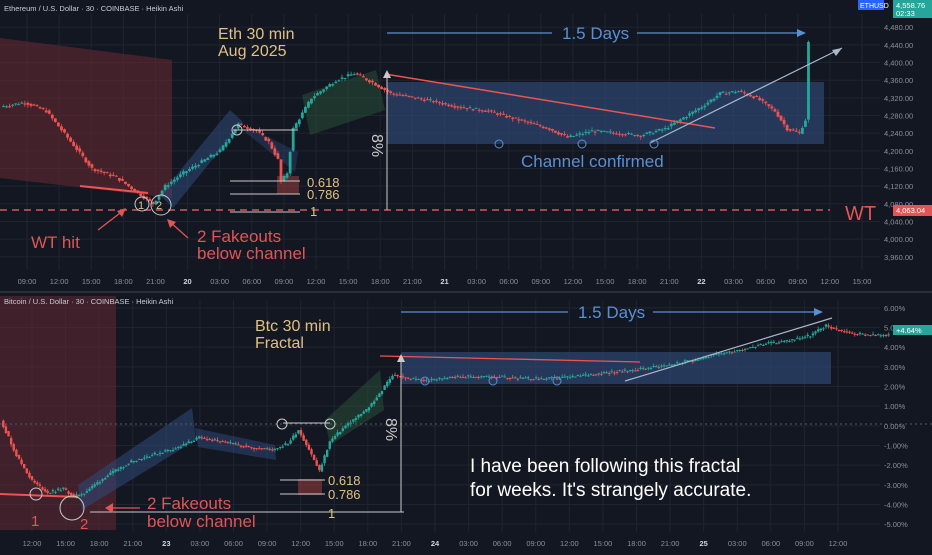 The image size is (932, 555). I want to click on y-tick-label: 4,360.00, so click(898, 80).